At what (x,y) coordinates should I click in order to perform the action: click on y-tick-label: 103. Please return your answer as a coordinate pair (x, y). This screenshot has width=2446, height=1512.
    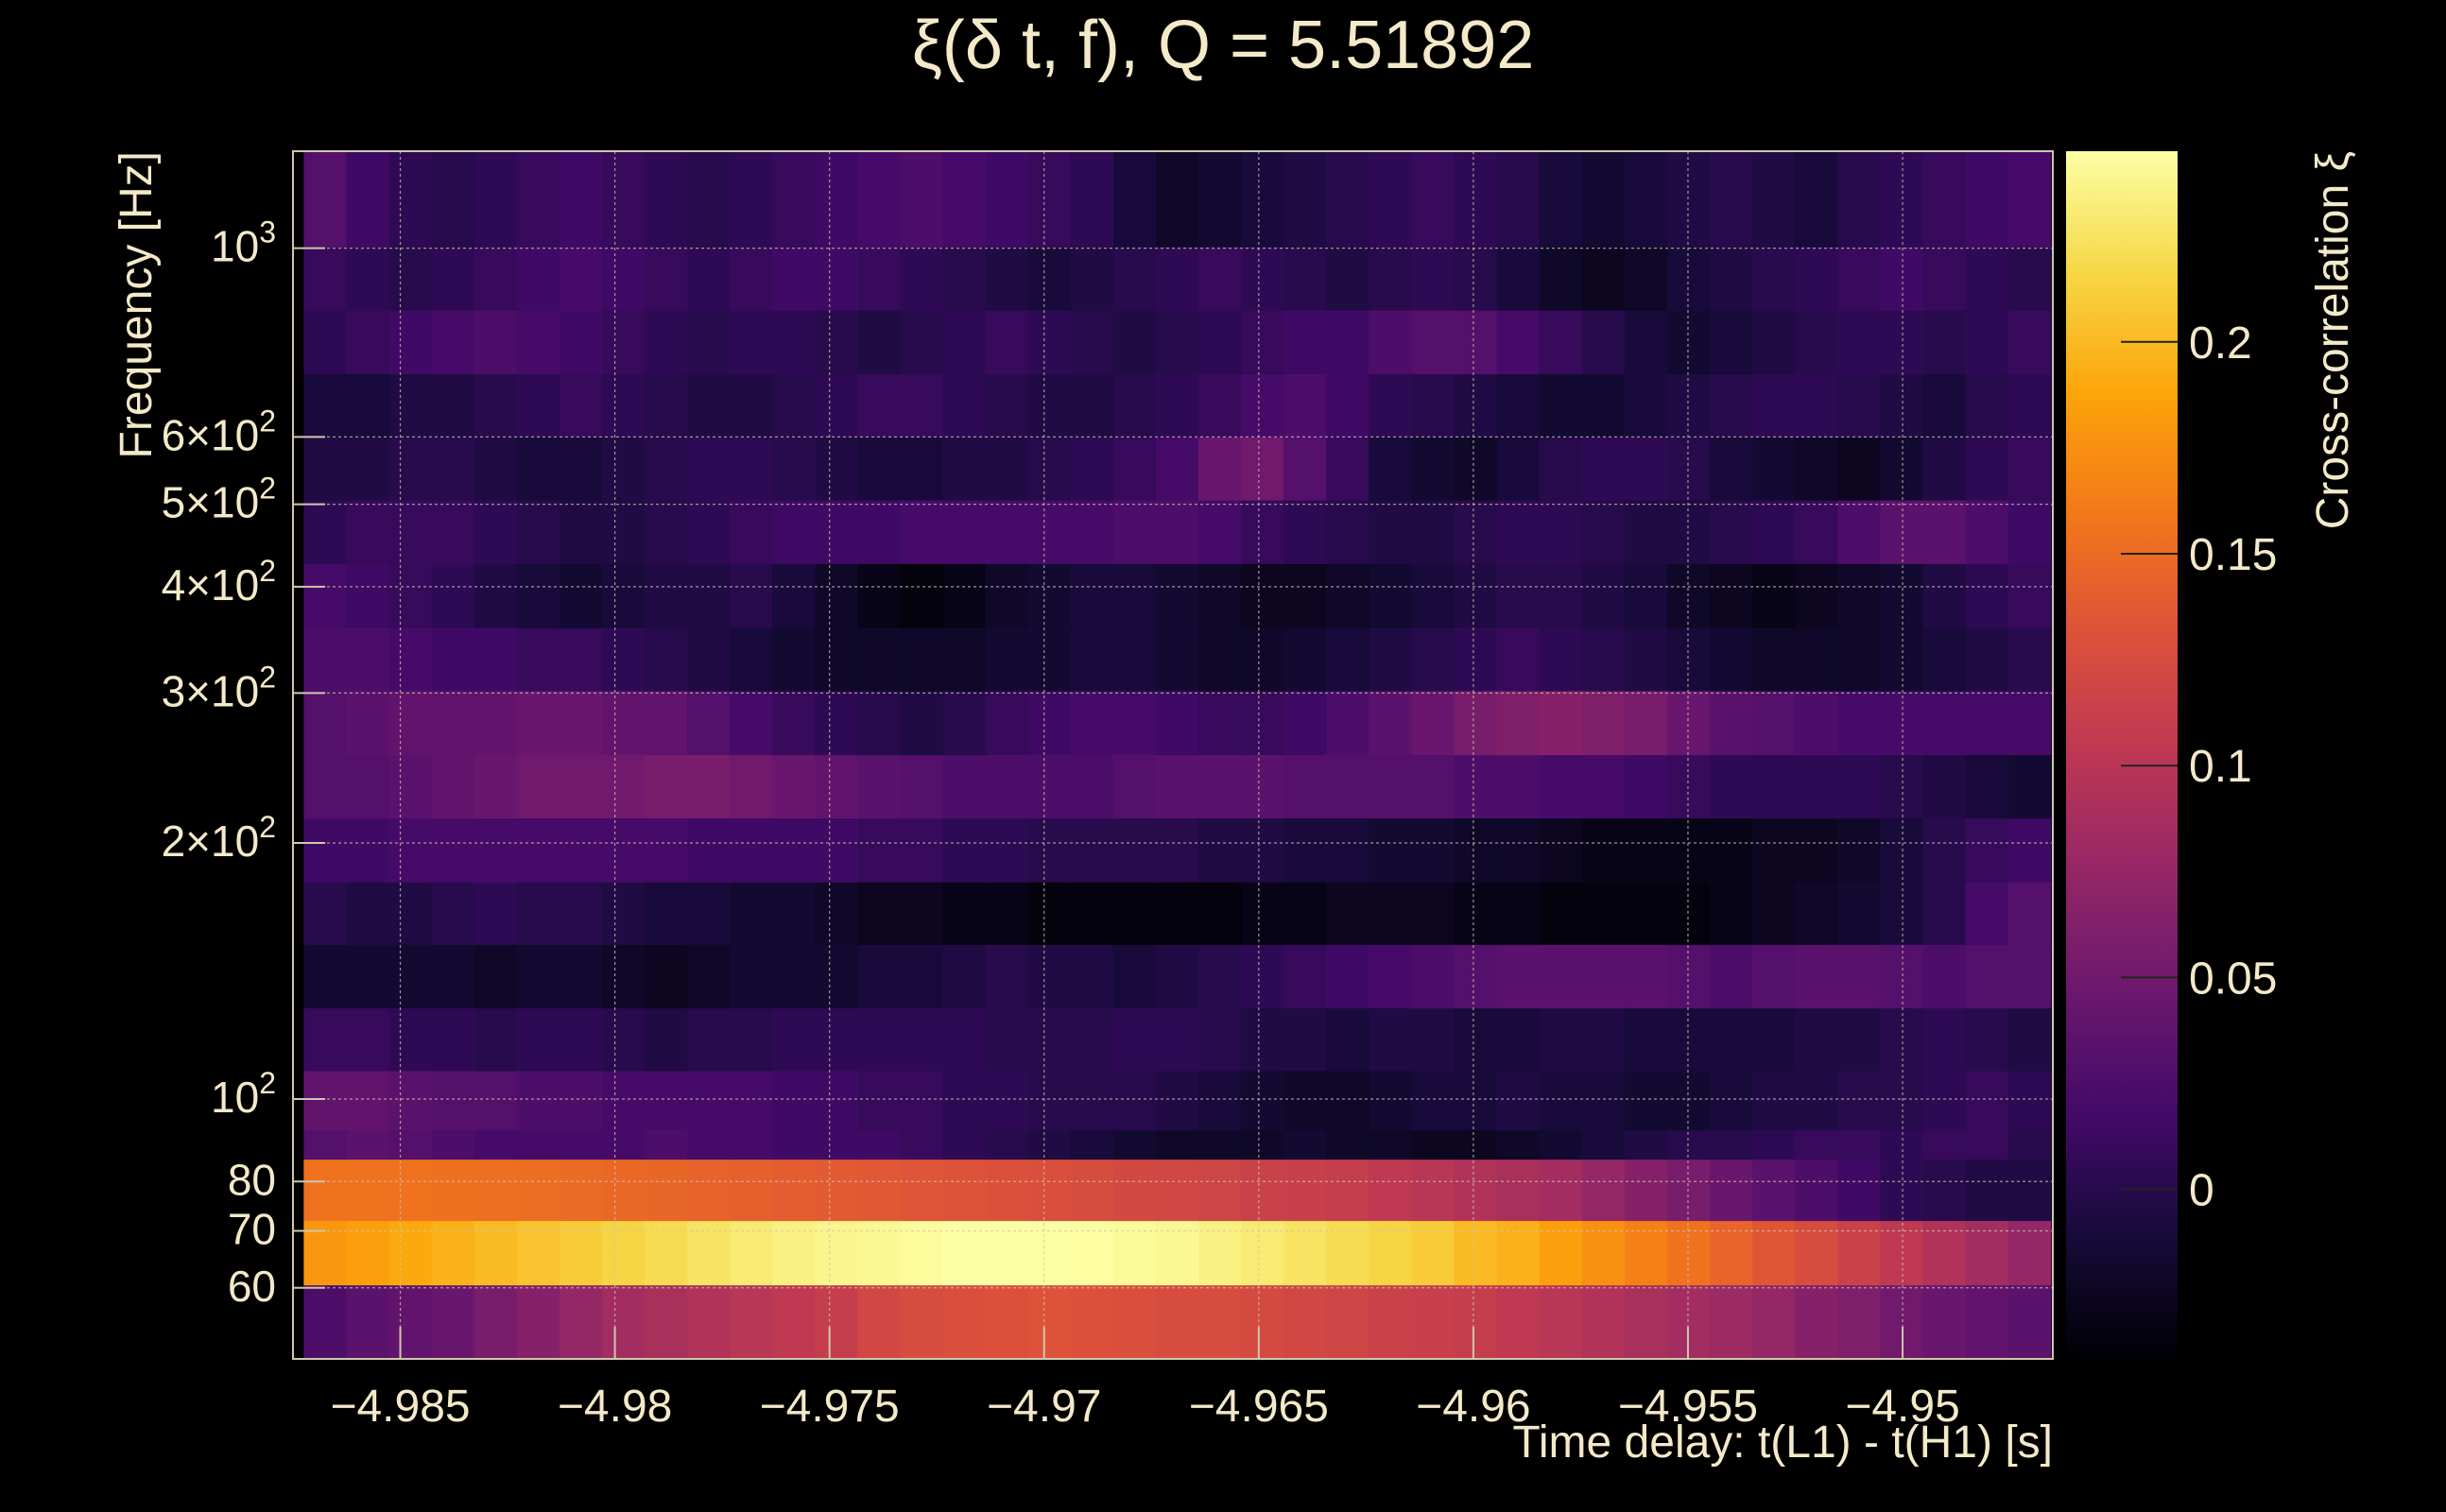
    Looking at the image, I should click on (243, 243).